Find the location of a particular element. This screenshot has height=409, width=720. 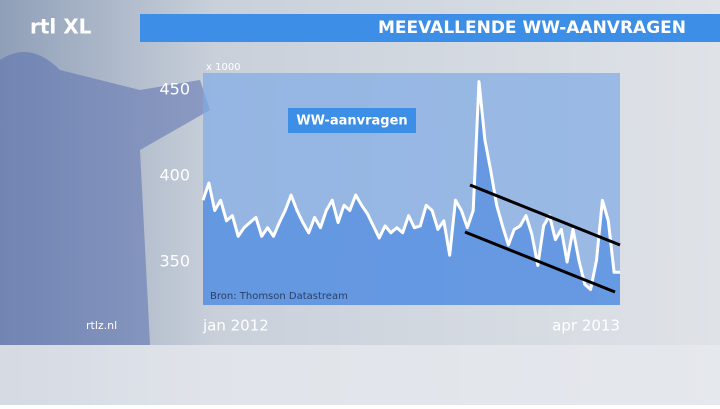

legend-box is located at coordinates (352, 120).